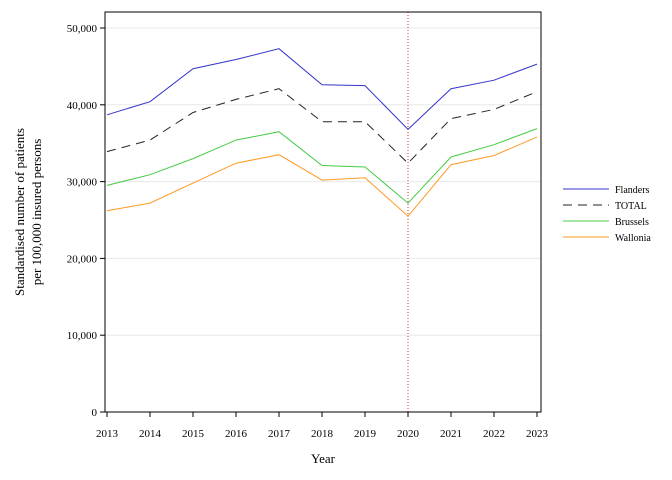 Image resolution: width=672 pixels, height=480 pixels. Describe the element at coordinates (236, 434) in the screenshot. I see `x-tick-label: 2016` at that location.